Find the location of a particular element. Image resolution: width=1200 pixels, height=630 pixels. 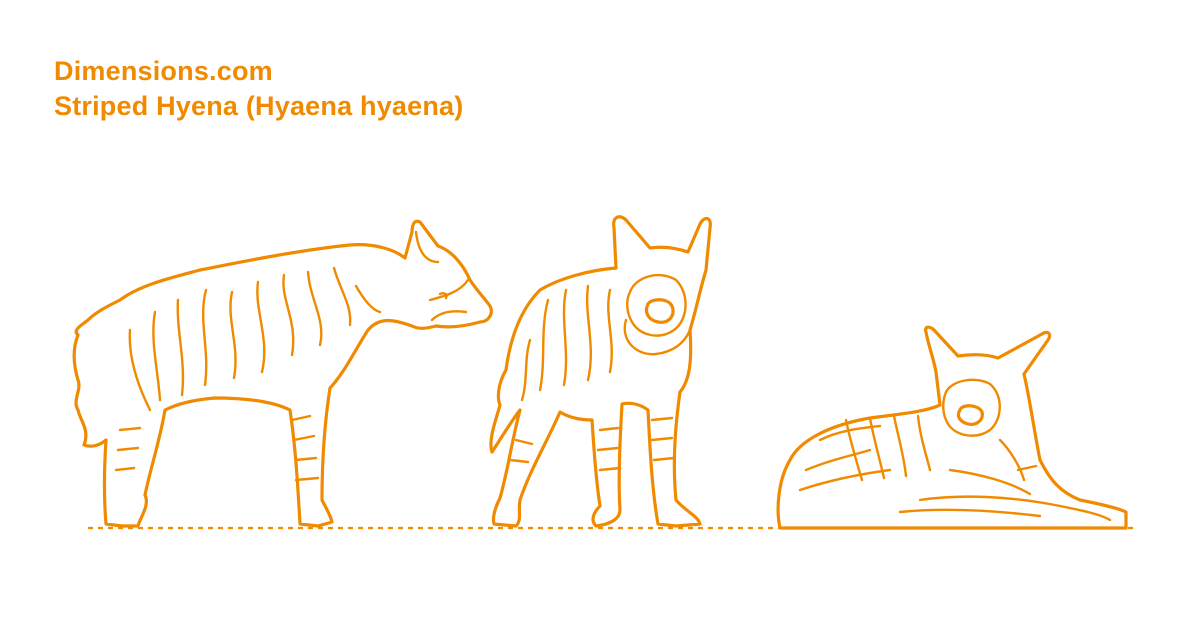

page-title: Striped Hyena (Hyaena hyaena) is located at coordinates (259, 106).